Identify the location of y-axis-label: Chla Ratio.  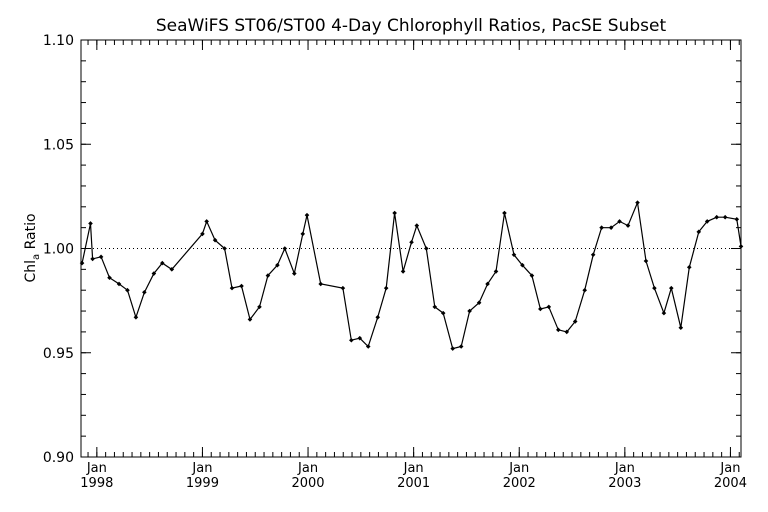
(32, 247).